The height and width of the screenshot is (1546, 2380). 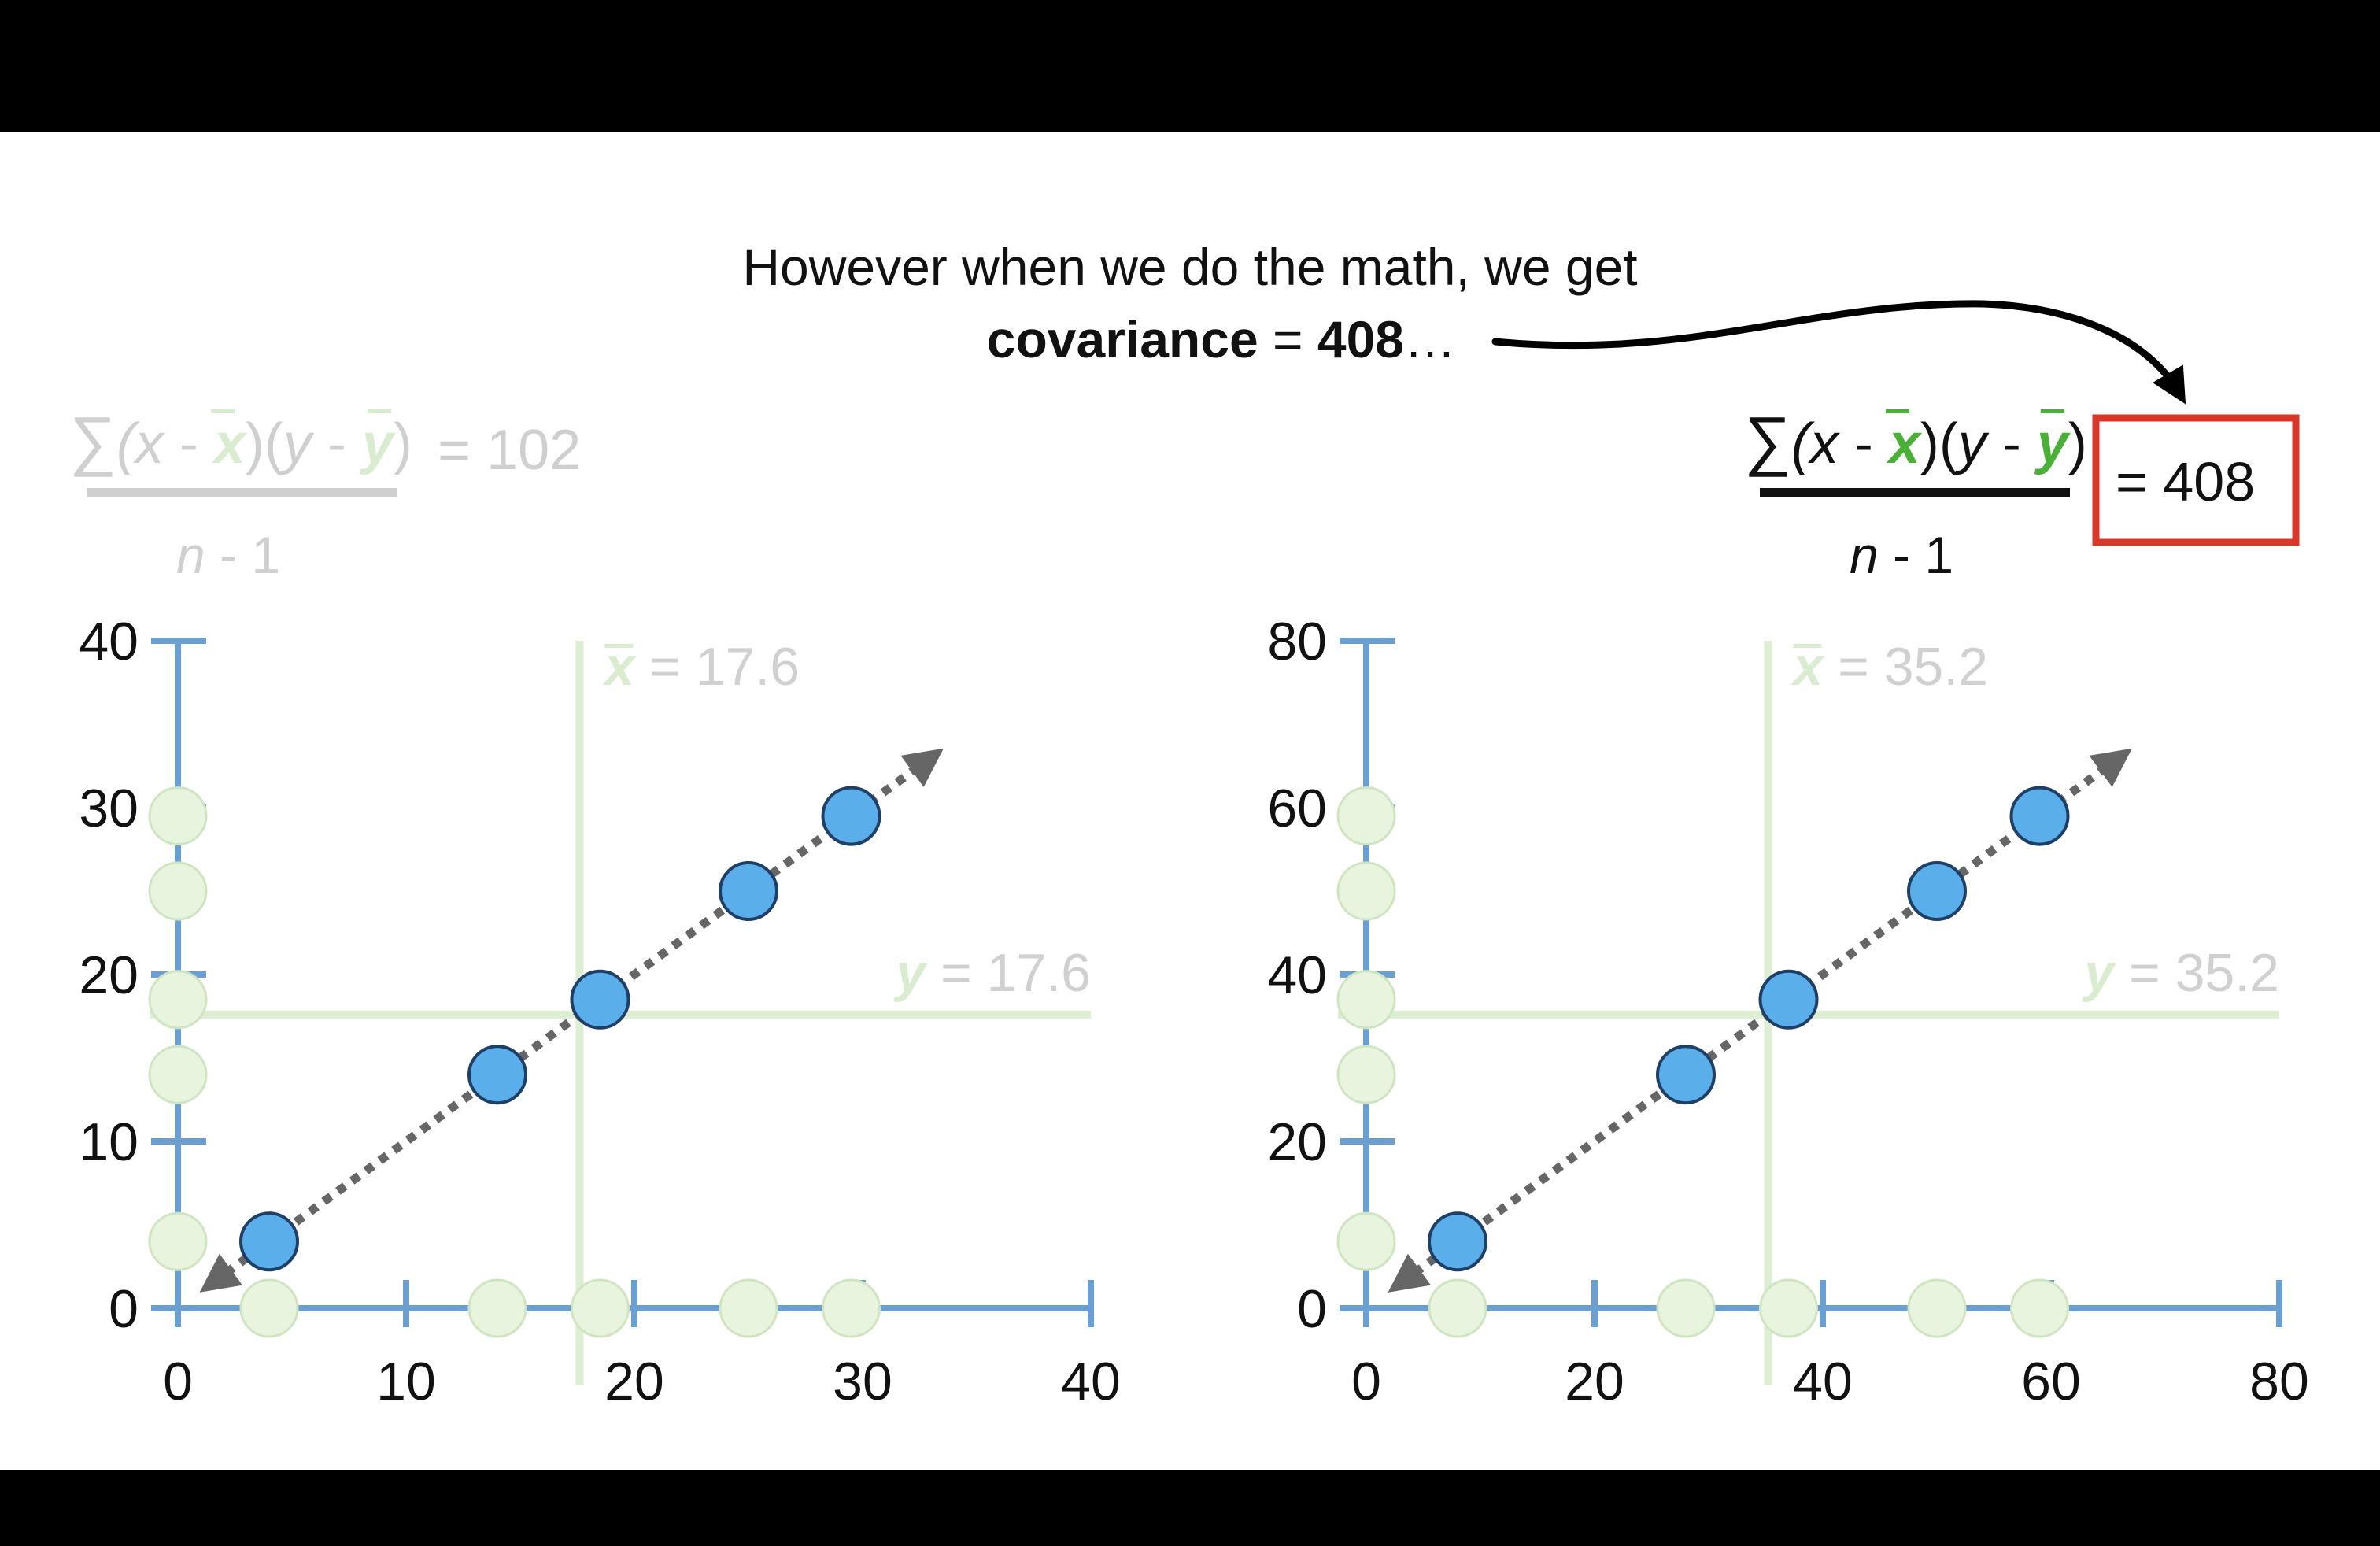 I want to click on chart-1-x-tick-label-1: 20, so click(x=1594, y=1382).